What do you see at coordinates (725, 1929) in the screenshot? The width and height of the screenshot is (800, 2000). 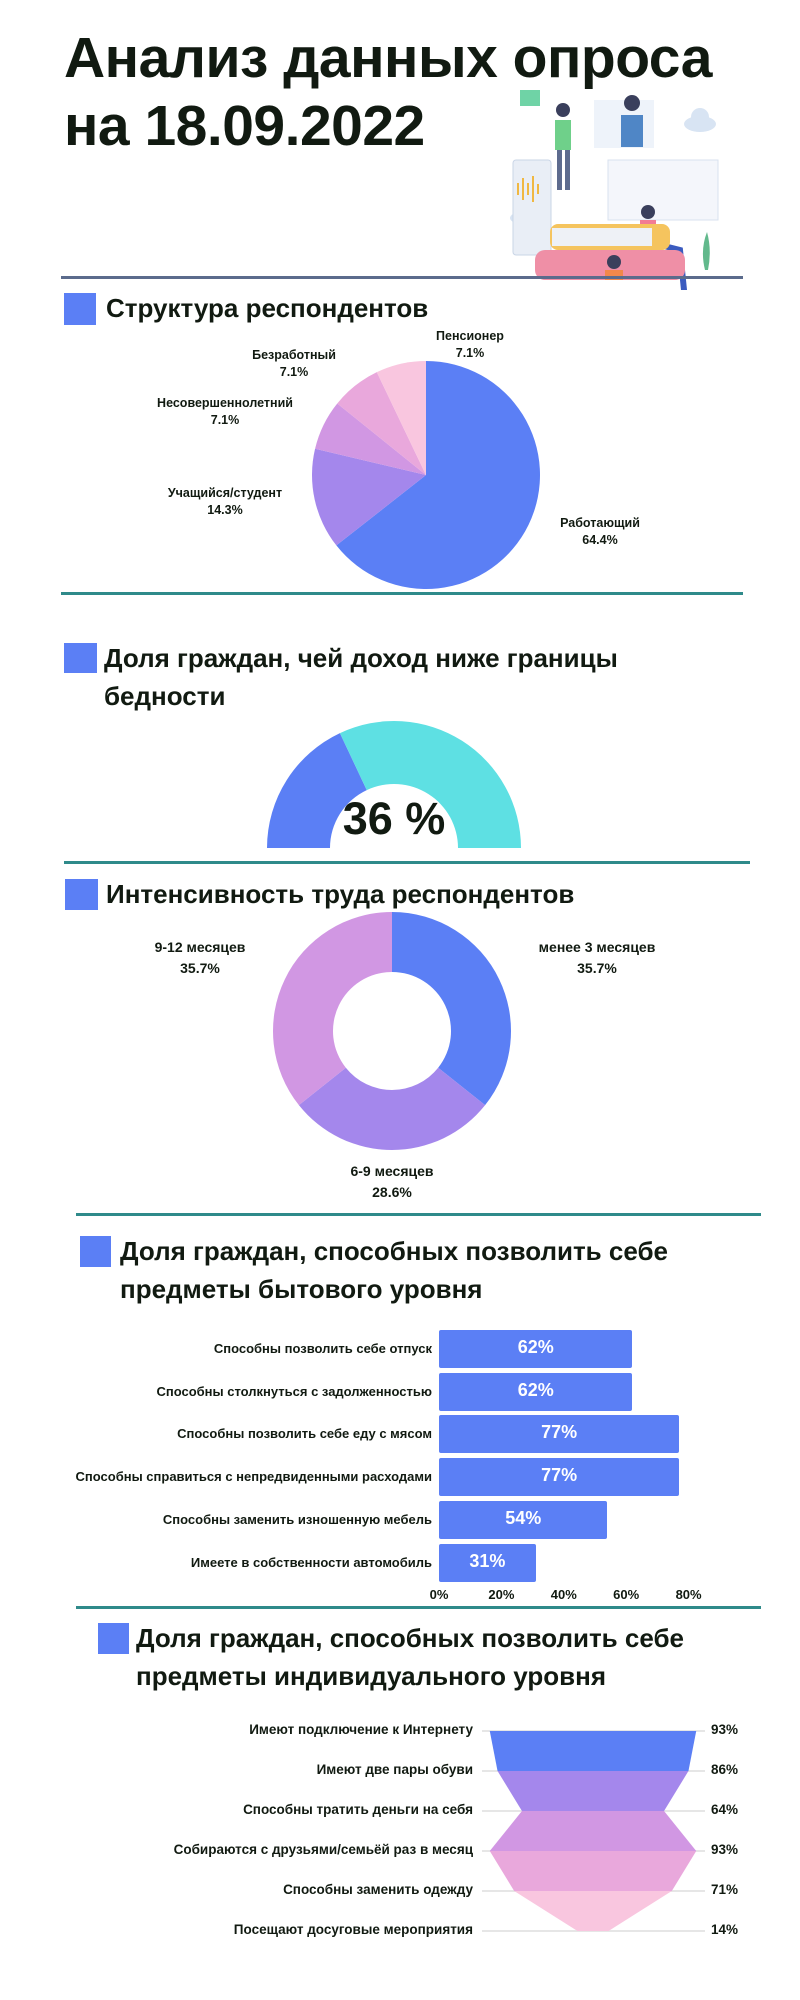 I see `funnel-value-label: 14%` at bounding box center [725, 1929].